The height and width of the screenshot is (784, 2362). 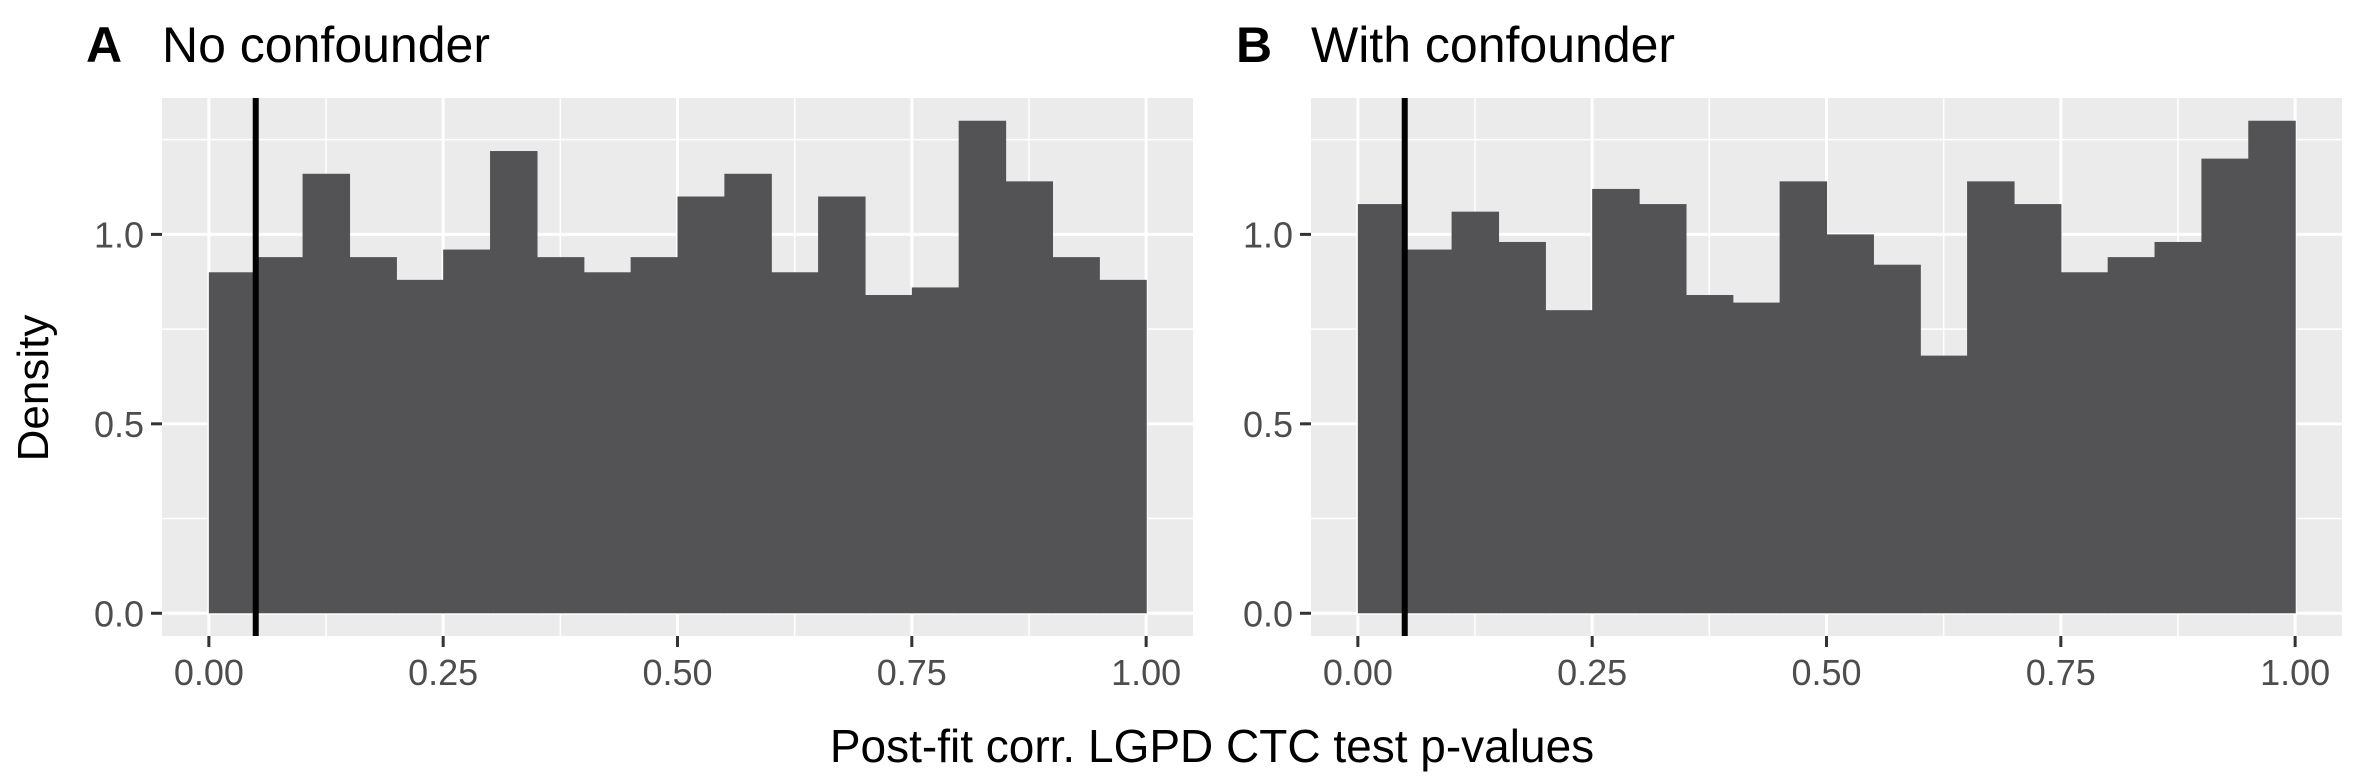 What do you see at coordinates (119, 613) in the screenshot?
I see `panel-a-y-tick-label: 0.0` at bounding box center [119, 613].